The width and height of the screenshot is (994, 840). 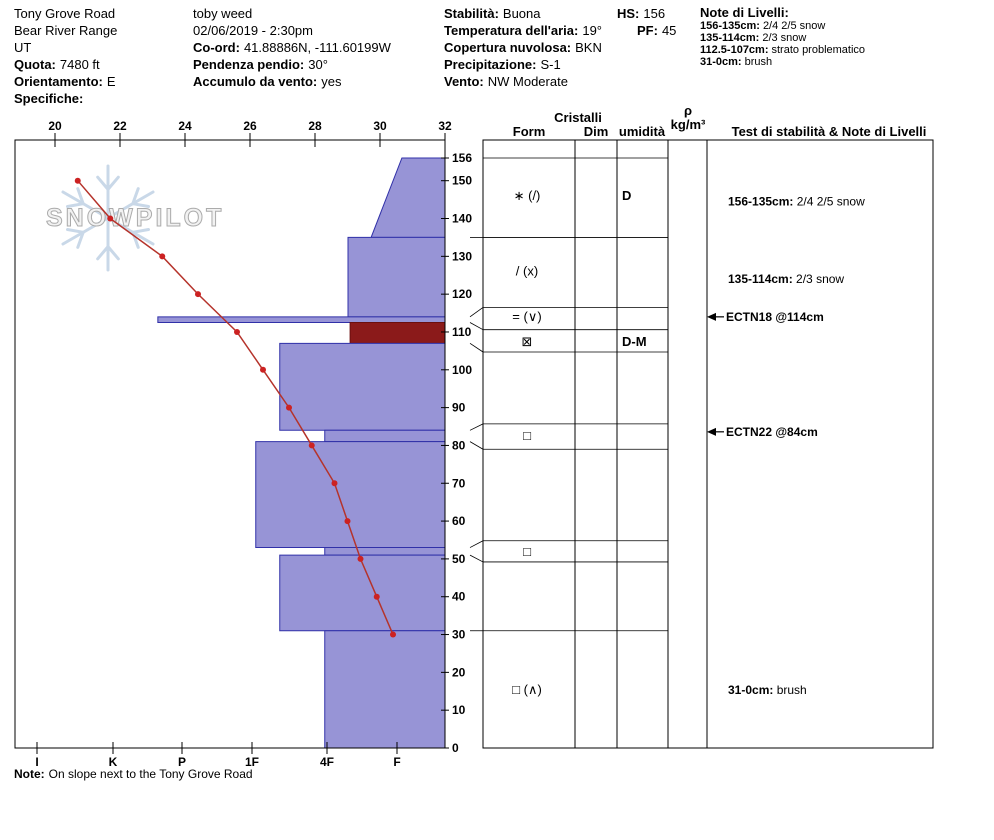 What do you see at coordinates (130, 205) in the screenshot?
I see `snowflake-arm` at bounding box center [130, 205].